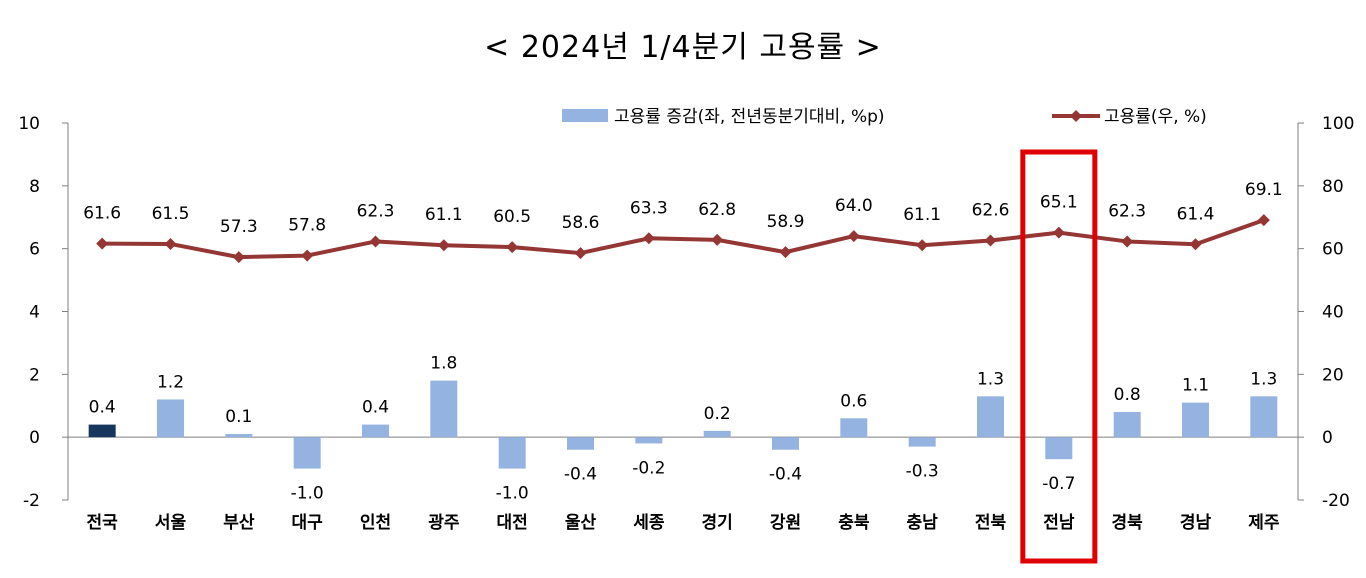 The image size is (1366, 578). Describe the element at coordinates (308, 523) in the screenshot. I see `category-label: 대구` at that location.